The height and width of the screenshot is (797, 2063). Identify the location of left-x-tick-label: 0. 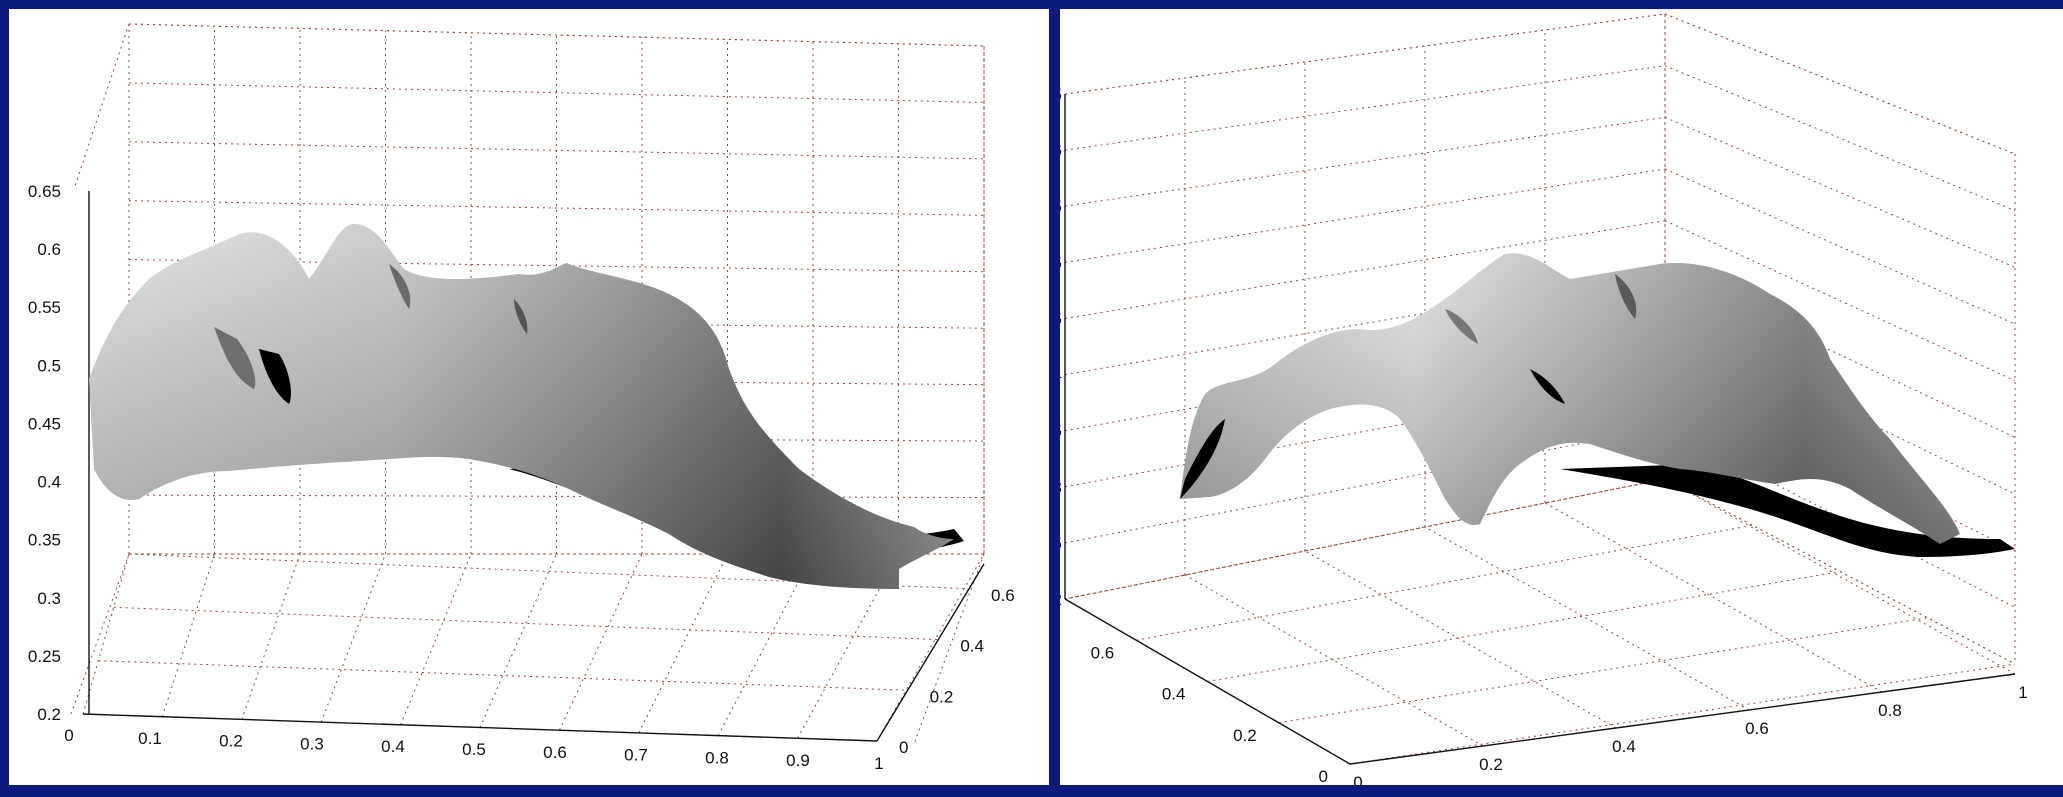
(68, 735).